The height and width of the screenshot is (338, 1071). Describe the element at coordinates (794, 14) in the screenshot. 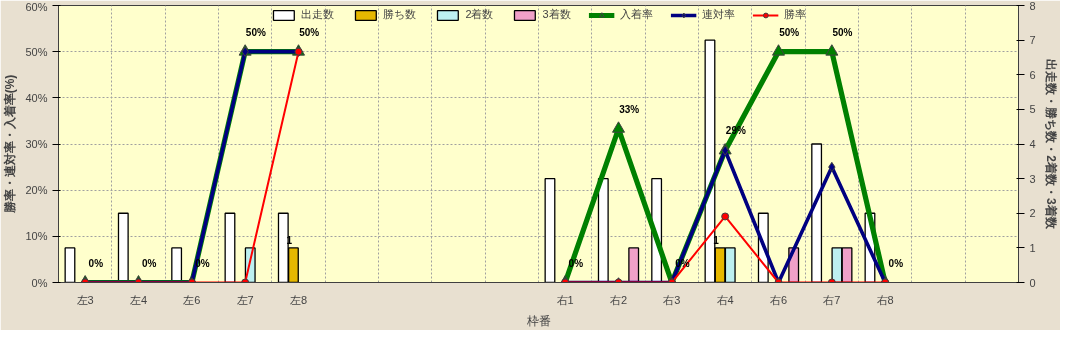

I see `legend-label: 勝率` at that location.